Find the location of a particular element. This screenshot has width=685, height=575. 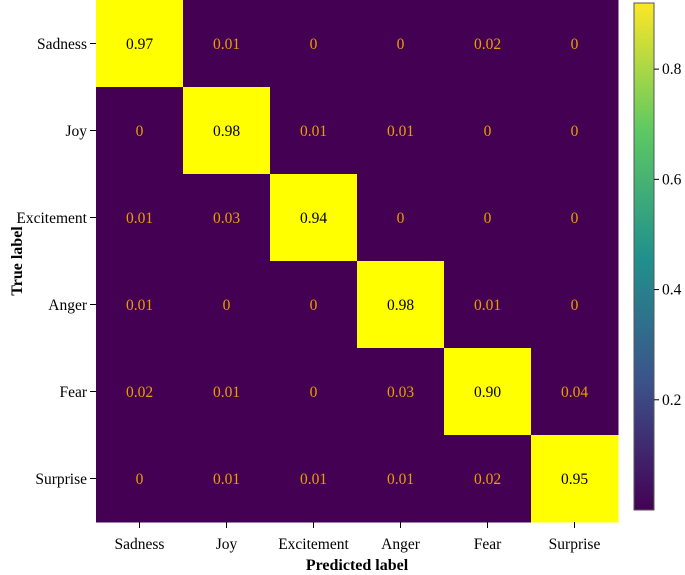

colorbar-tick-label: 0.8 is located at coordinates (672, 69).